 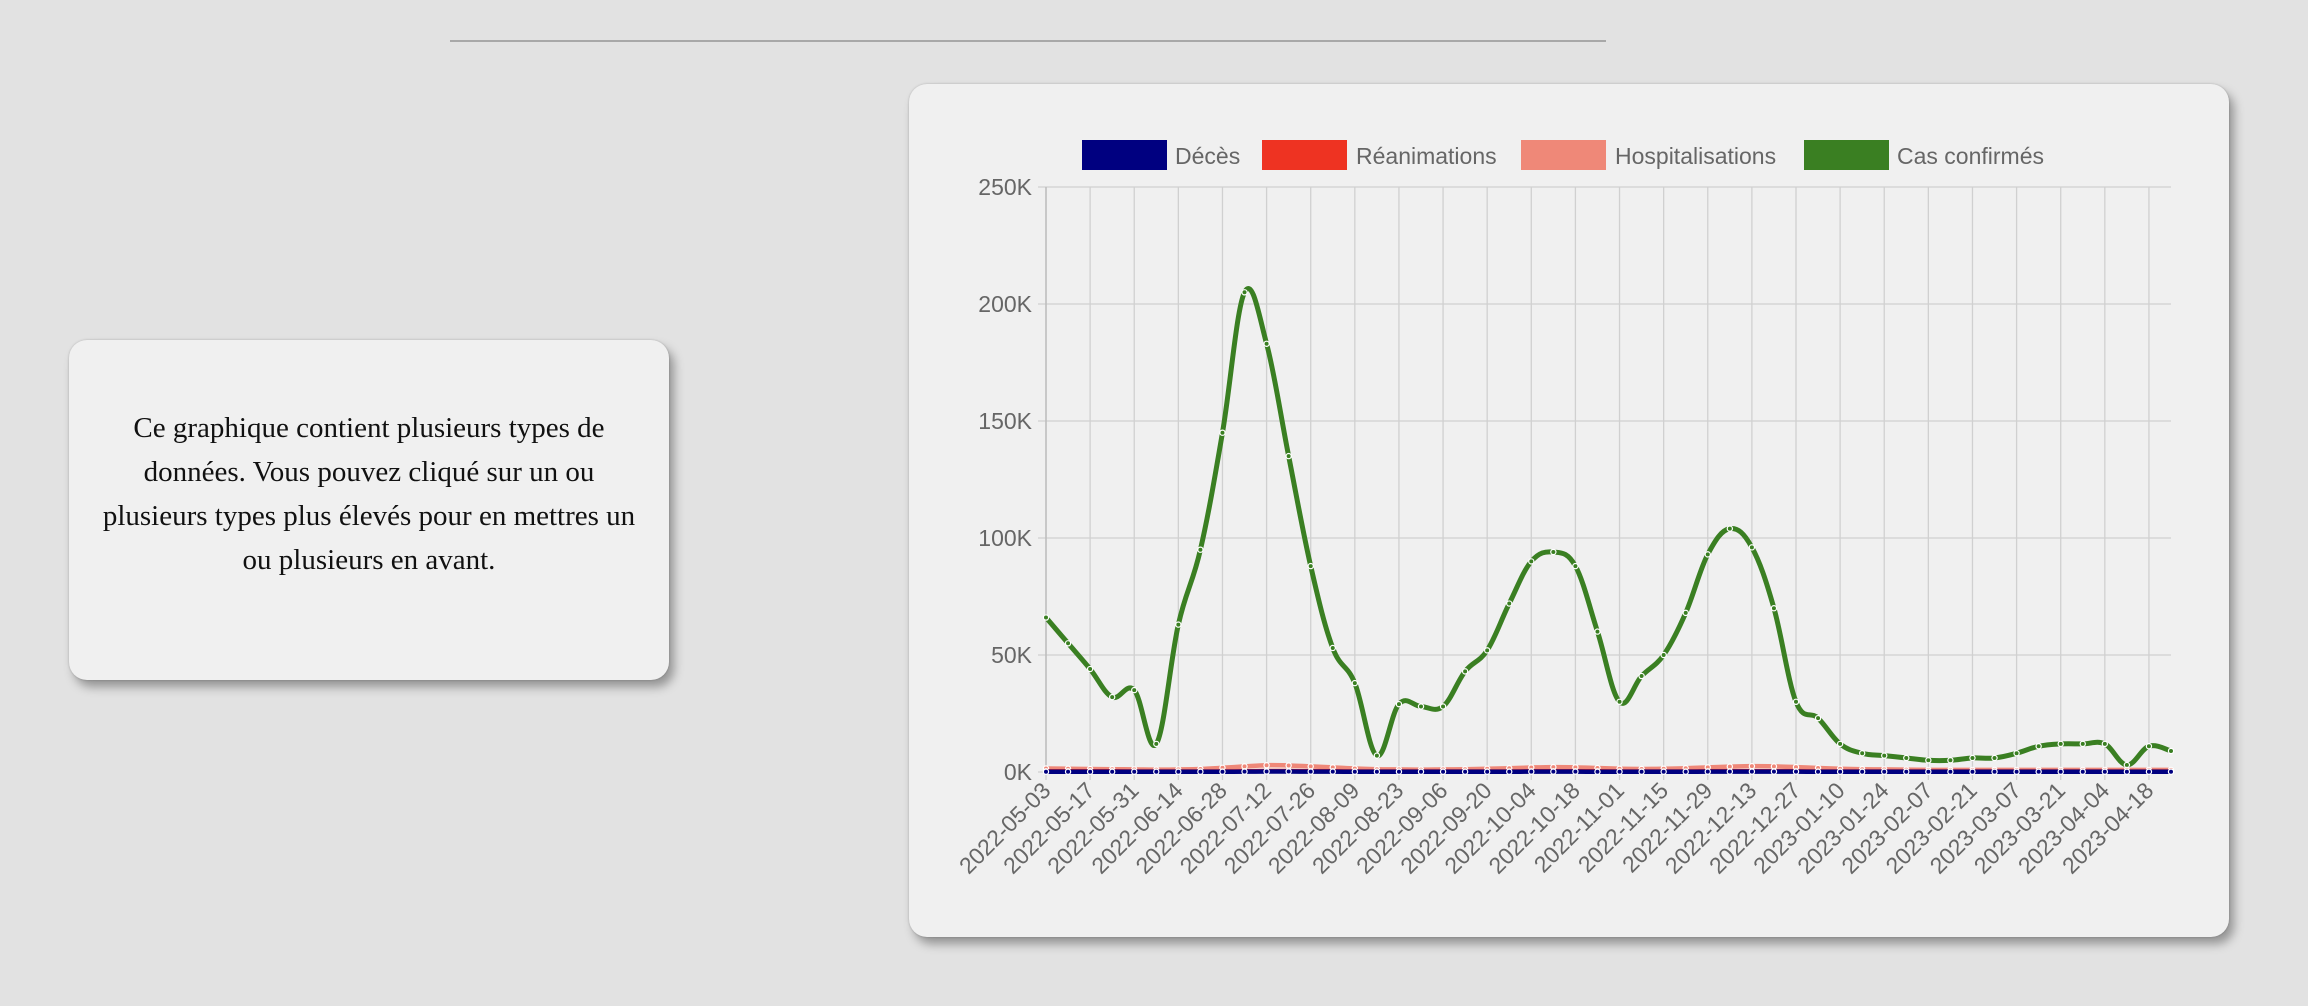 What do you see at coordinates (1970, 156) in the screenshot?
I see `legend-label: Cas confirmés` at bounding box center [1970, 156].